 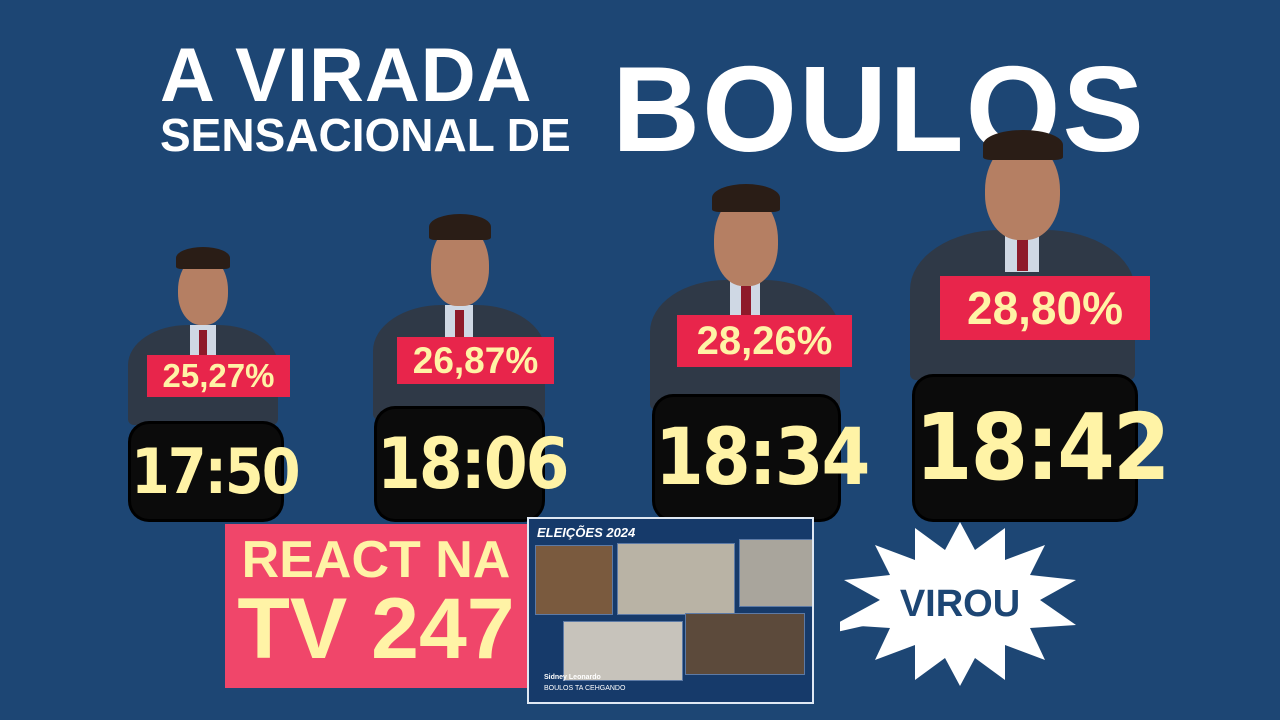 What do you see at coordinates (218, 376) in the screenshot?
I see `percent-badge-1: 25,27%` at bounding box center [218, 376].